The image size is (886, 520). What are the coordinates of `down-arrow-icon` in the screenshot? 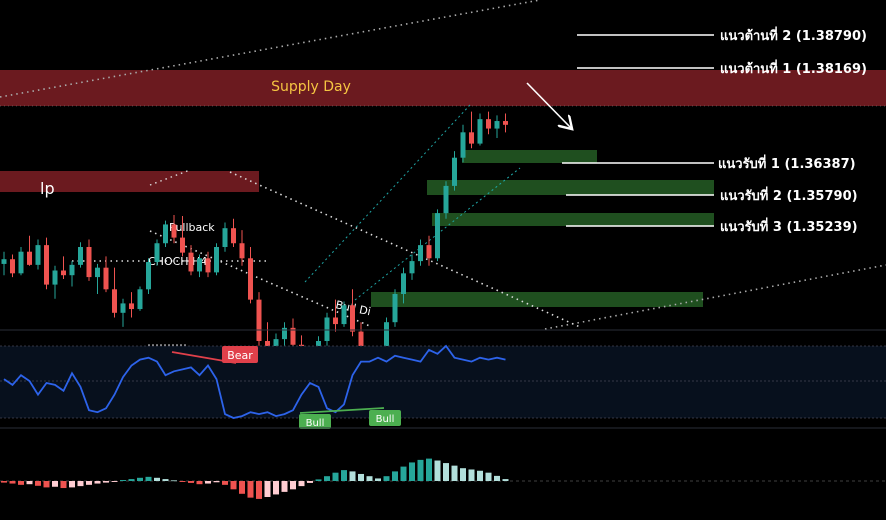 It's located at (548, 105).